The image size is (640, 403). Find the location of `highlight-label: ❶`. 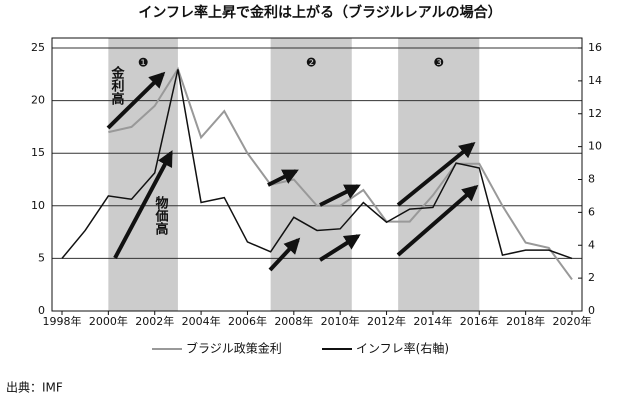

highlight-label: ❶ is located at coordinates (143, 63).